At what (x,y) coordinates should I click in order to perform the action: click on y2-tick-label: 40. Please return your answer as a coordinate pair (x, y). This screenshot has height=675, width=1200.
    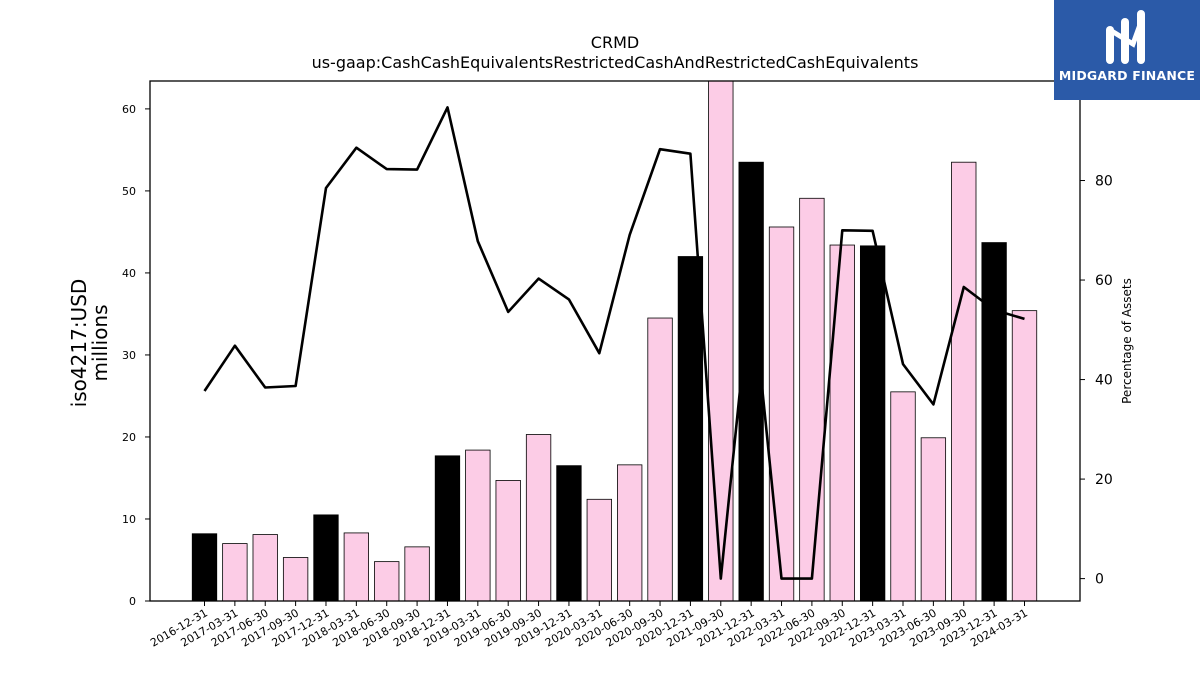
    Looking at the image, I should click on (1104, 381).